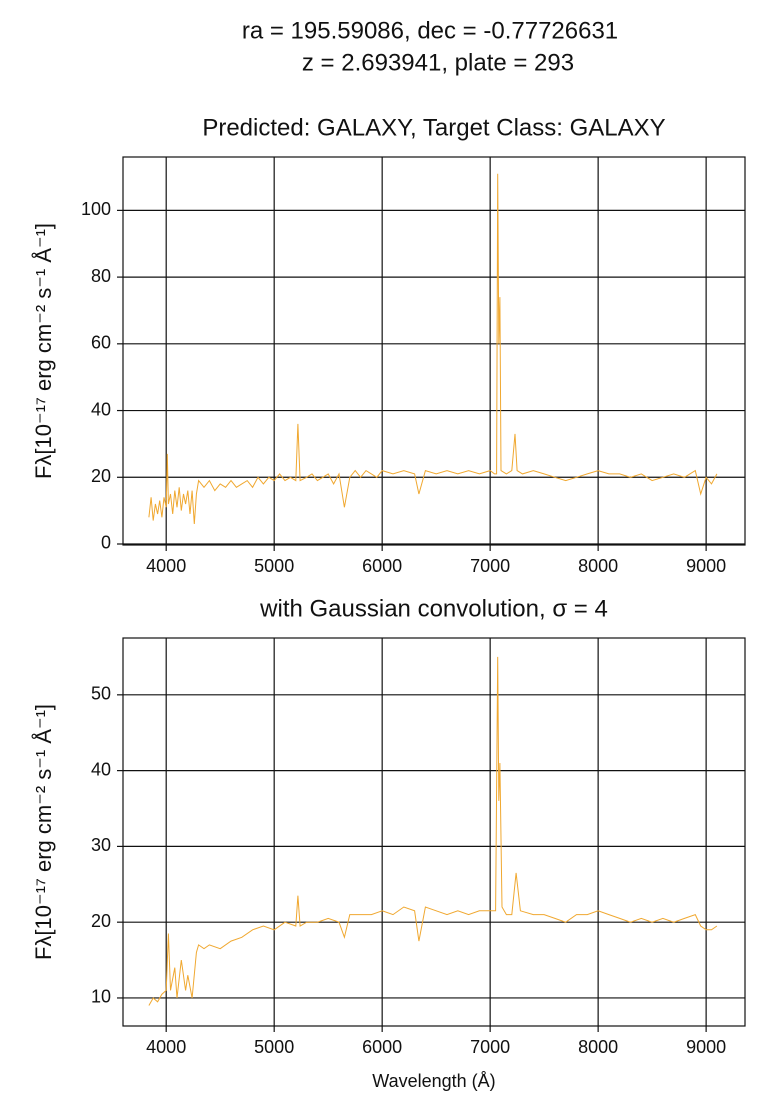  Describe the element at coordinates (438, 62) in the screenshot. I see `suptitle: z = 2.693941, plate = 293` at that location.